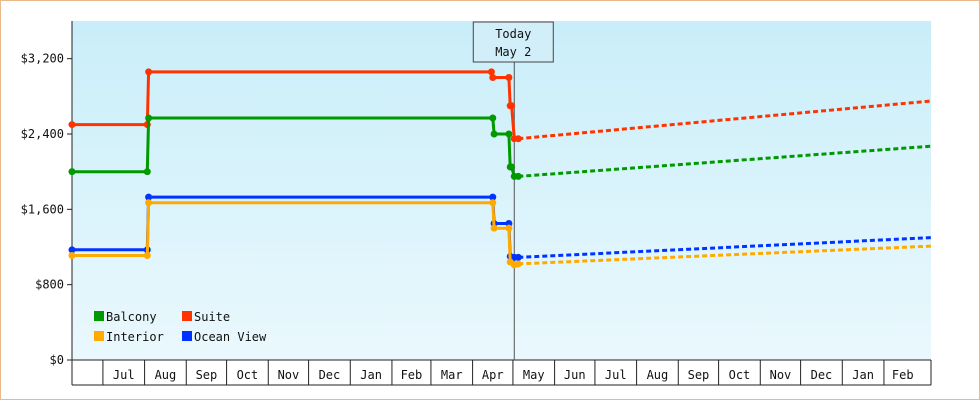 Image resolution: width=980 pixels, height=400 pixels. I want to click on legend-swatch-suite, so click(187, 316).